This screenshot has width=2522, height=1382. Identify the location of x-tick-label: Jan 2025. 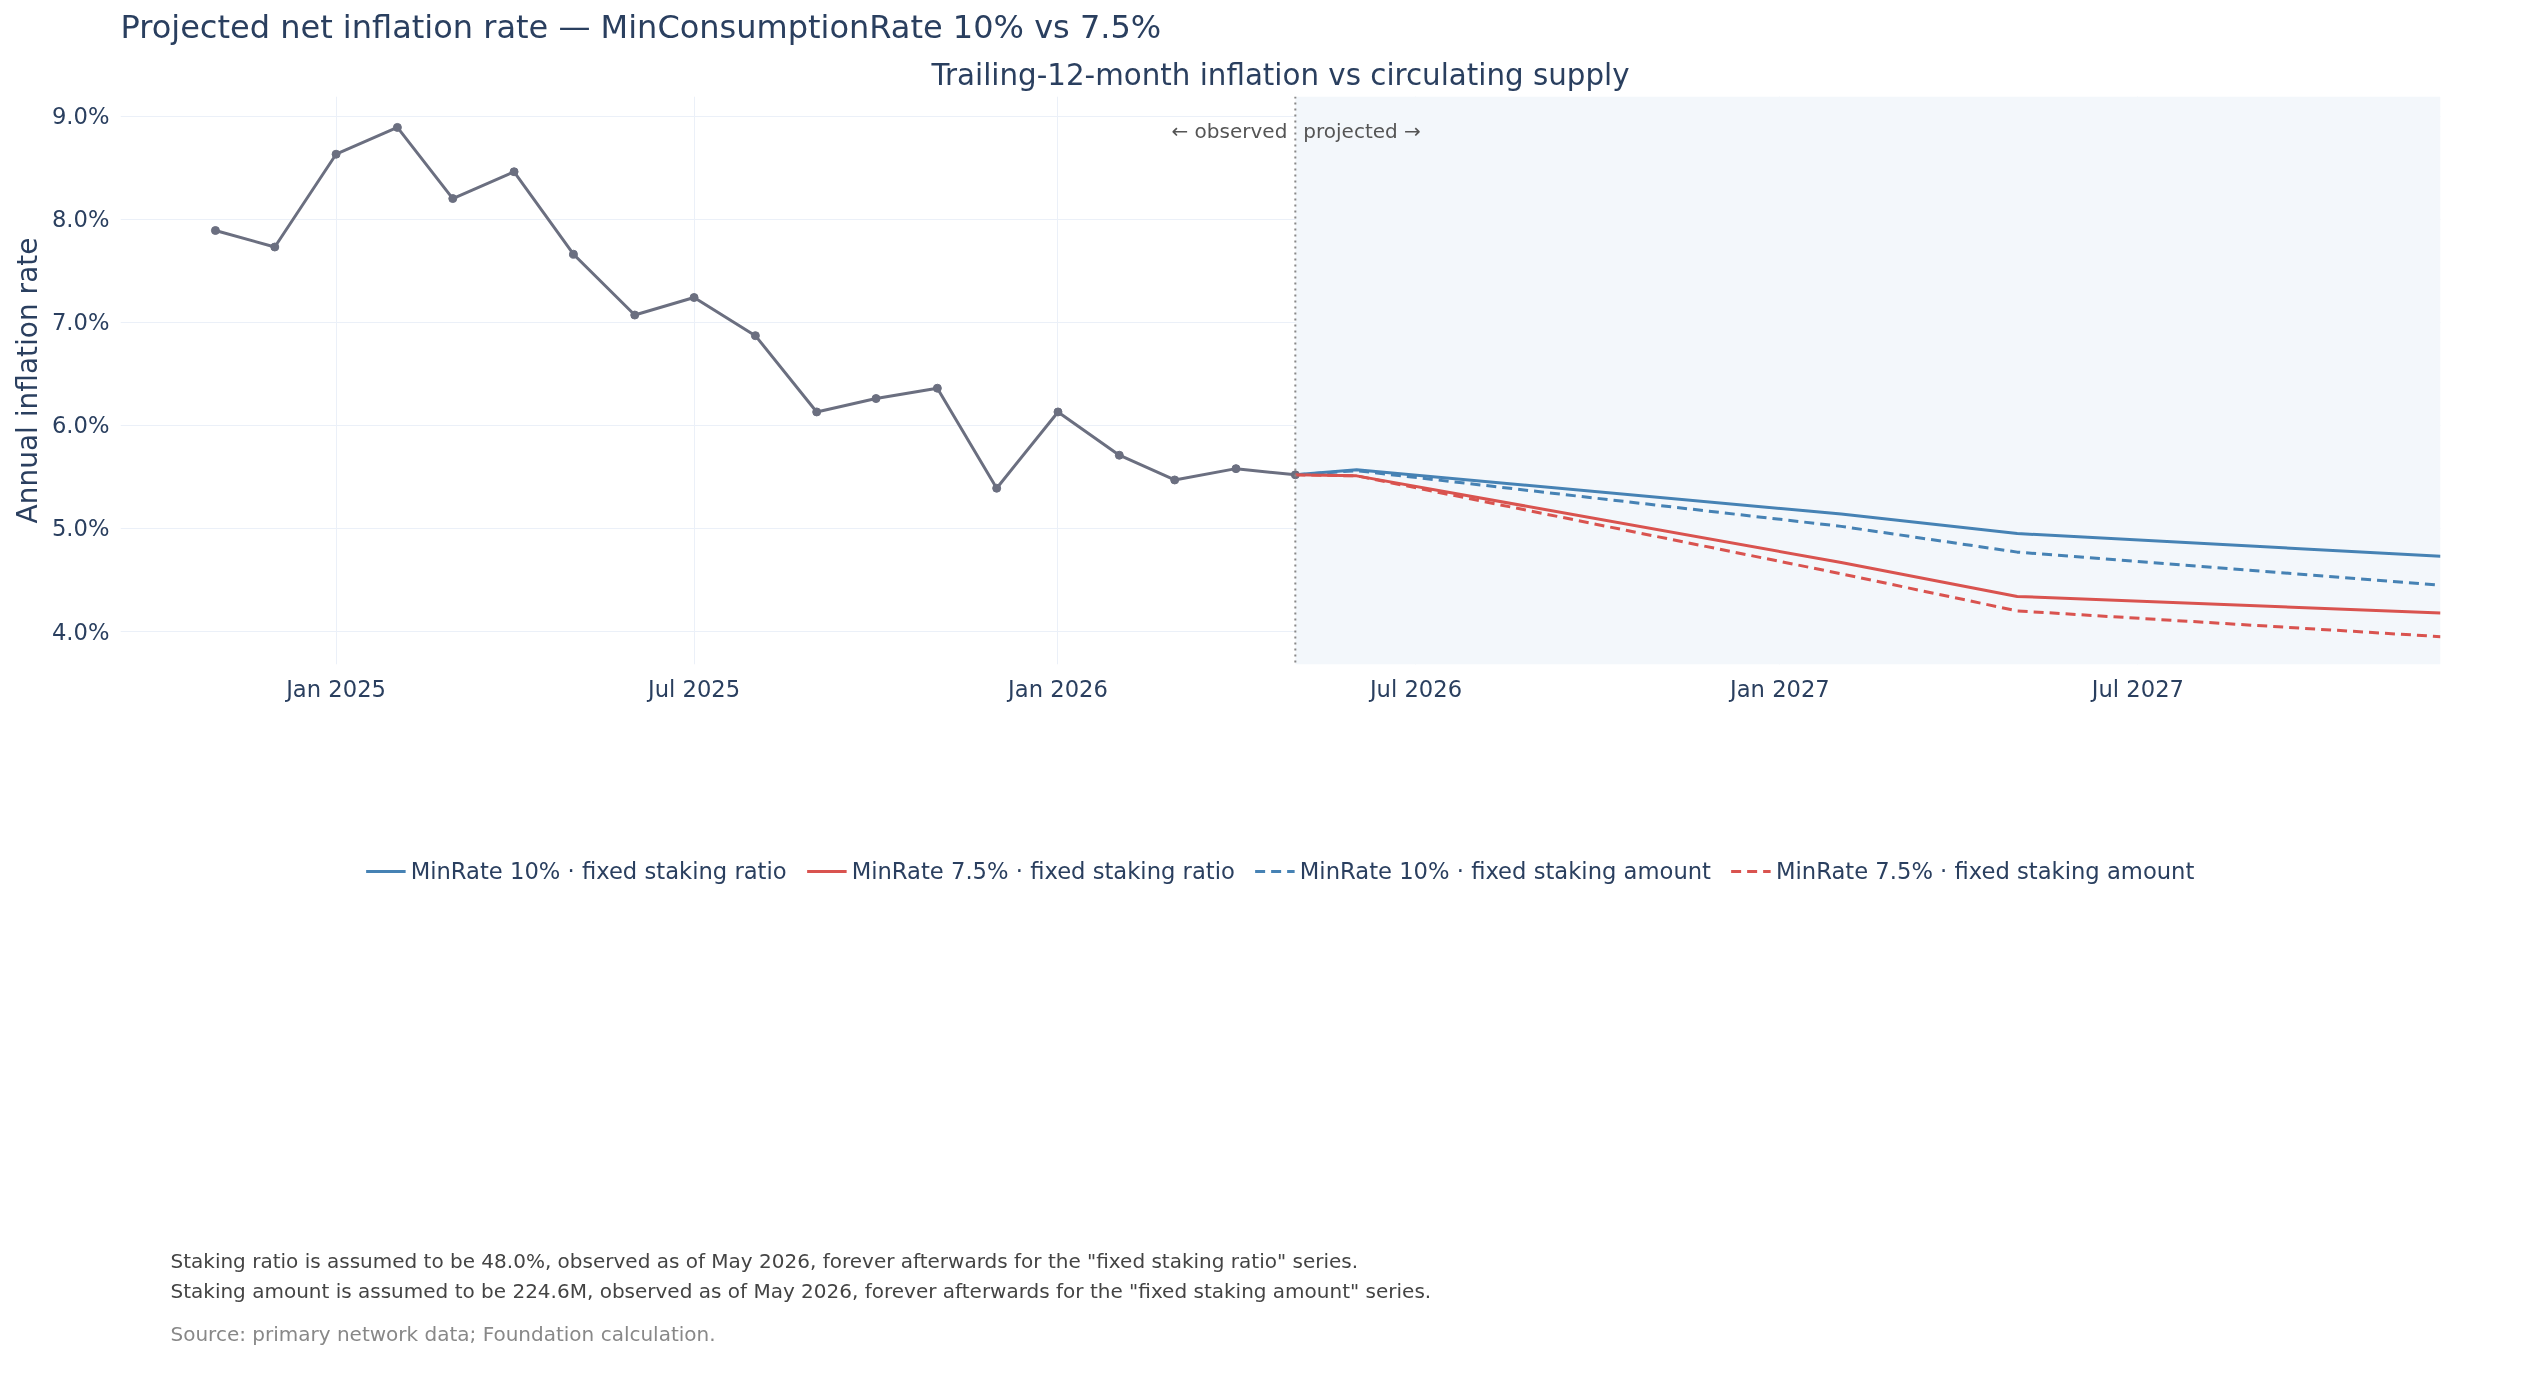
(335, 688).